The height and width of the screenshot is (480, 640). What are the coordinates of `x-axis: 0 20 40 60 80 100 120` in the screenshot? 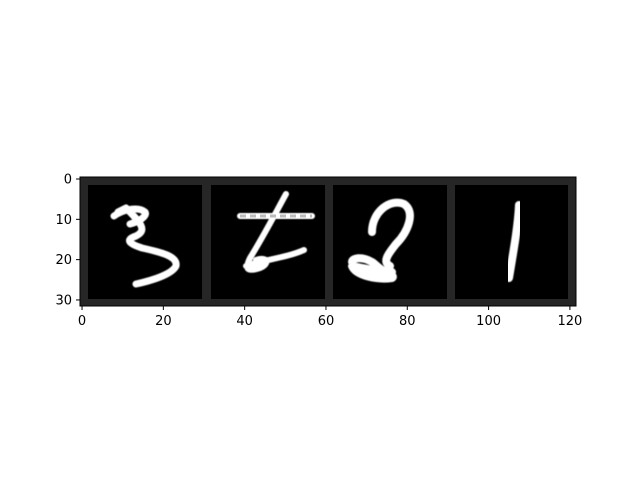 It's located at (330, 317).